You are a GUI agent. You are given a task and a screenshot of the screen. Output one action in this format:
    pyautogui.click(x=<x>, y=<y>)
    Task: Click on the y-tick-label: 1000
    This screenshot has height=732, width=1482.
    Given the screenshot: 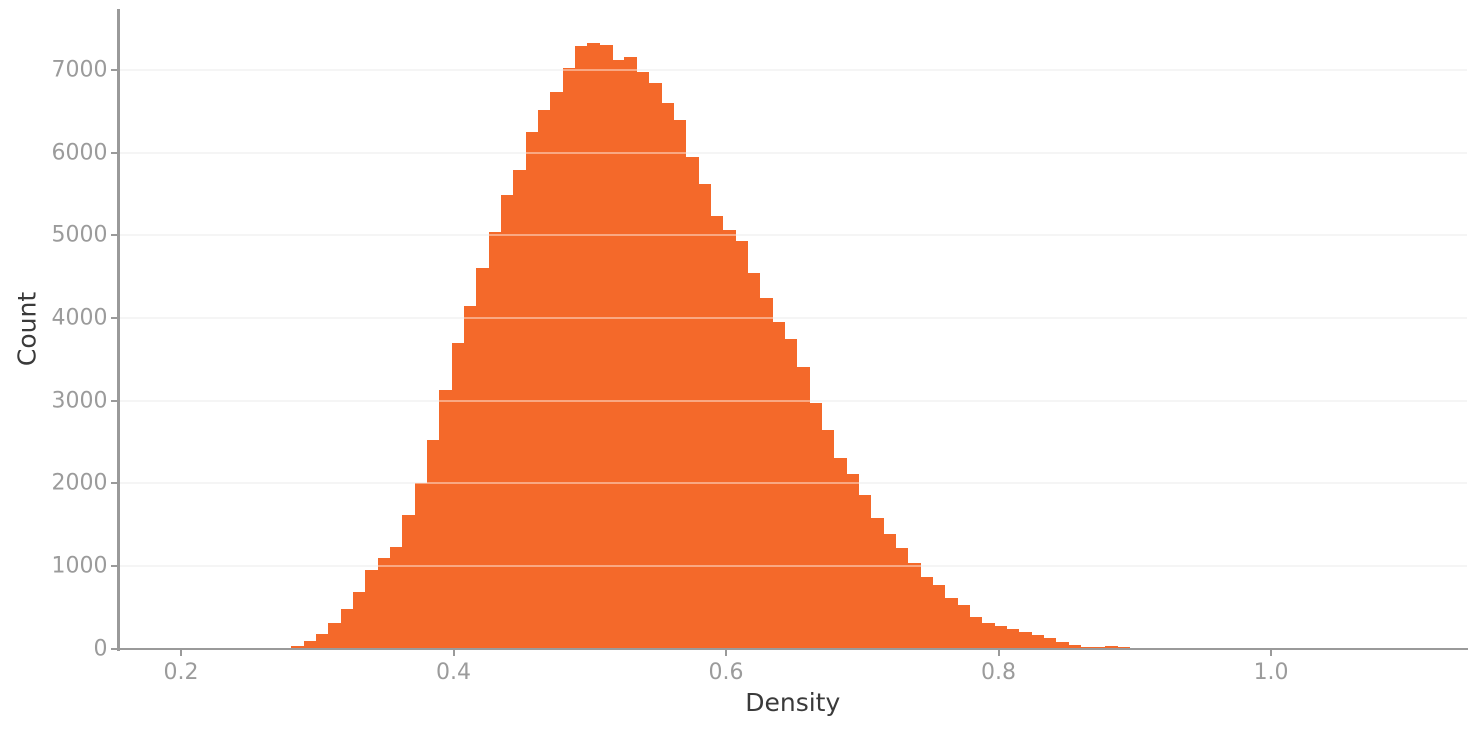 What is the action you would take?
    pyautogui.click(x=79, y=566)
    